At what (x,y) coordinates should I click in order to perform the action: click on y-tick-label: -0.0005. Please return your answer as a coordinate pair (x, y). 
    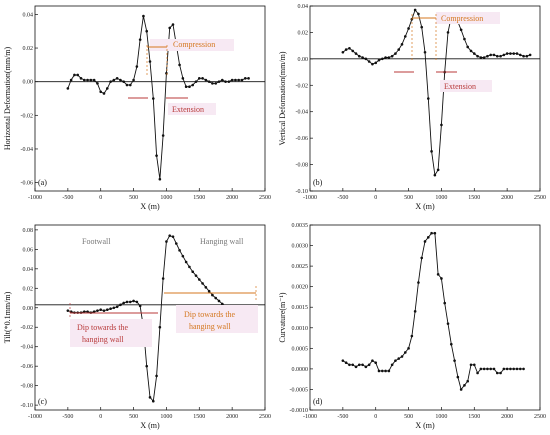
    Looking at the image, I should click on (299, 390).